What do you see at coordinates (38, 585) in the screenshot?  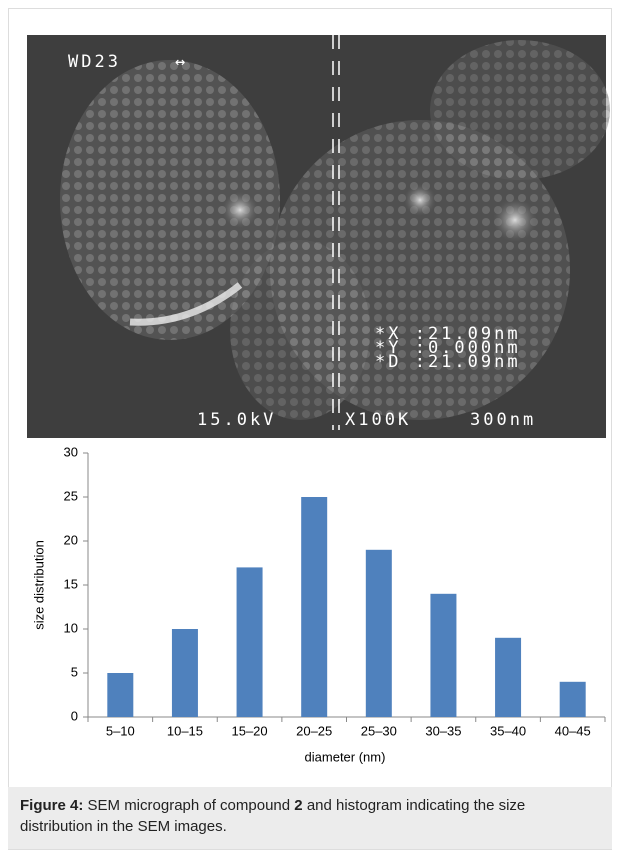 I see `y-axis-title: size distribution` at bounding box center [38, 585].